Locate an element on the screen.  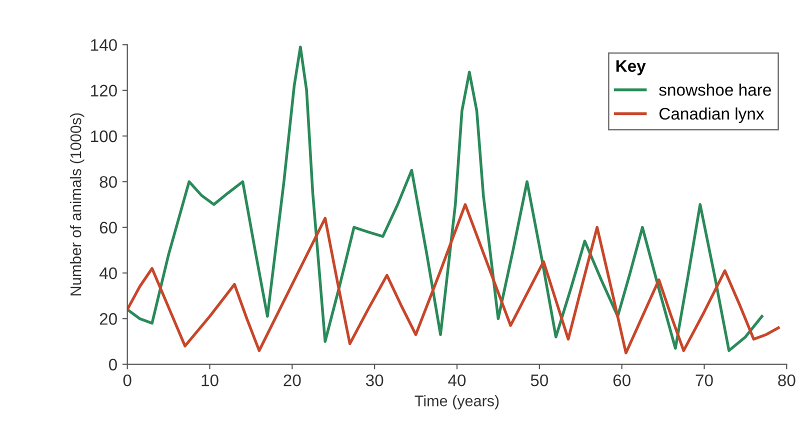
y-tick-label: 140 is located at coordinates (104, 45).